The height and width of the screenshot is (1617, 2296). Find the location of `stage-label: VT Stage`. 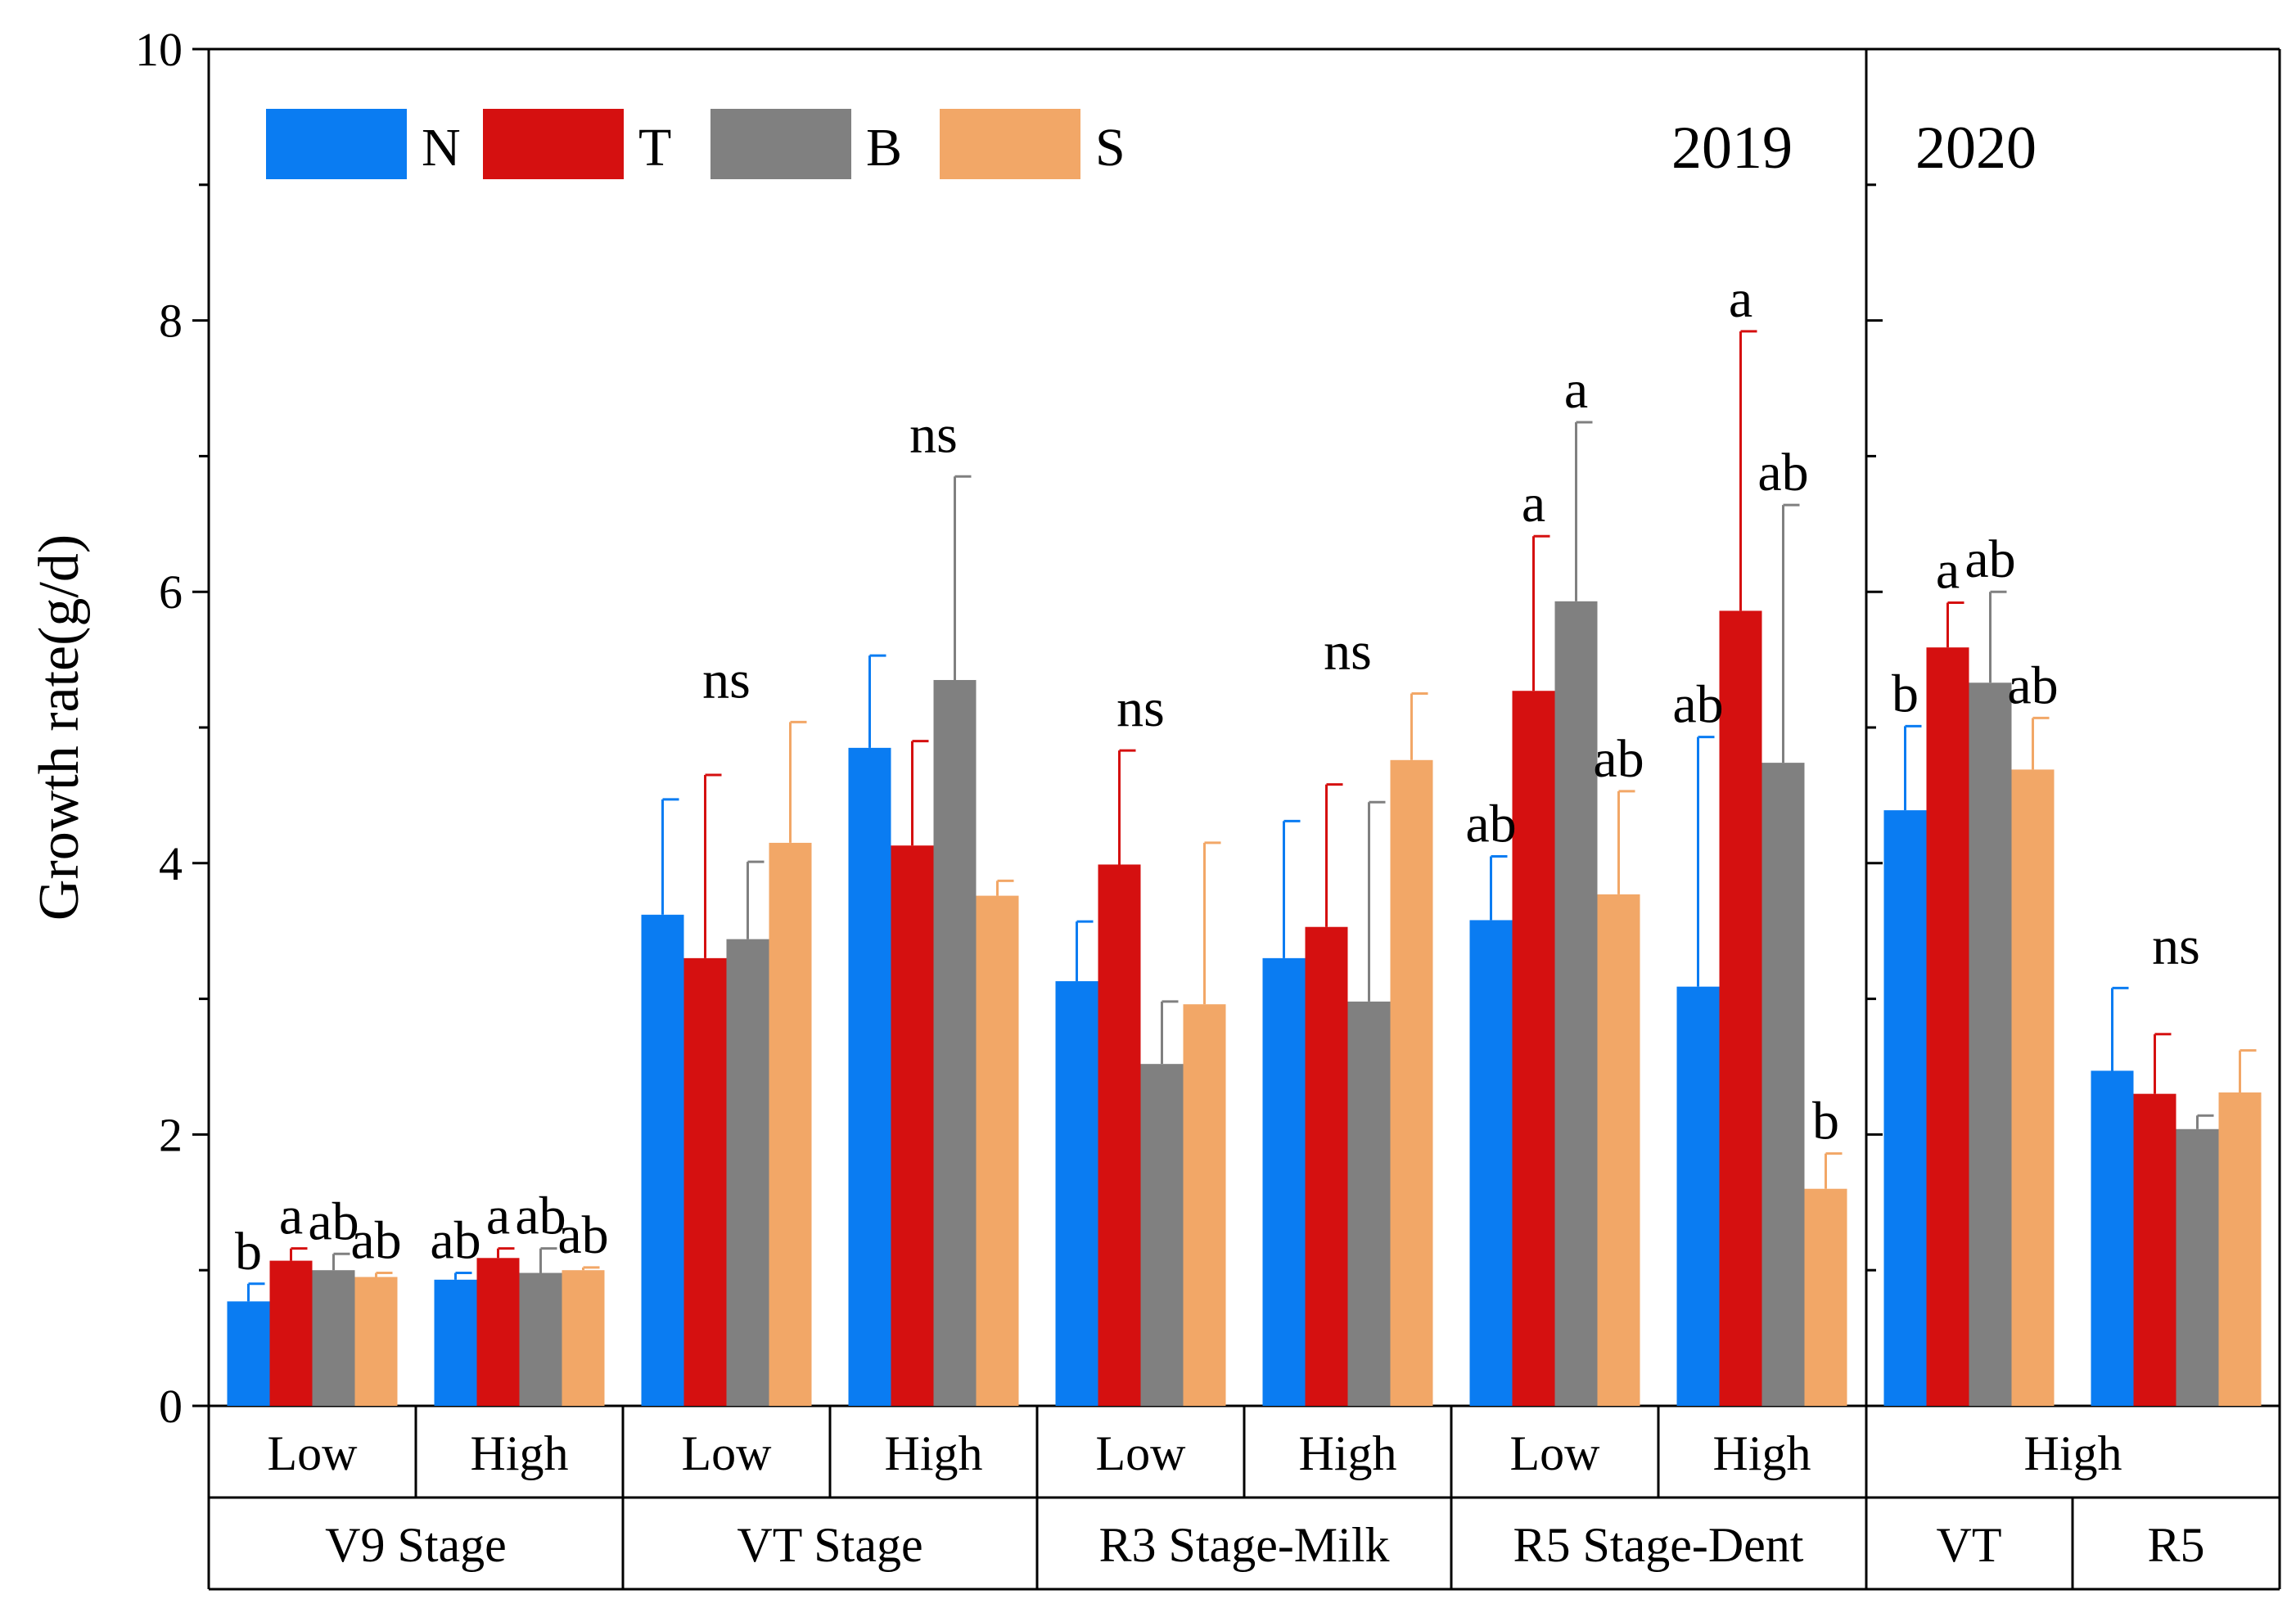

stage-label: VT Stage is located at coordinates (829, 1545).